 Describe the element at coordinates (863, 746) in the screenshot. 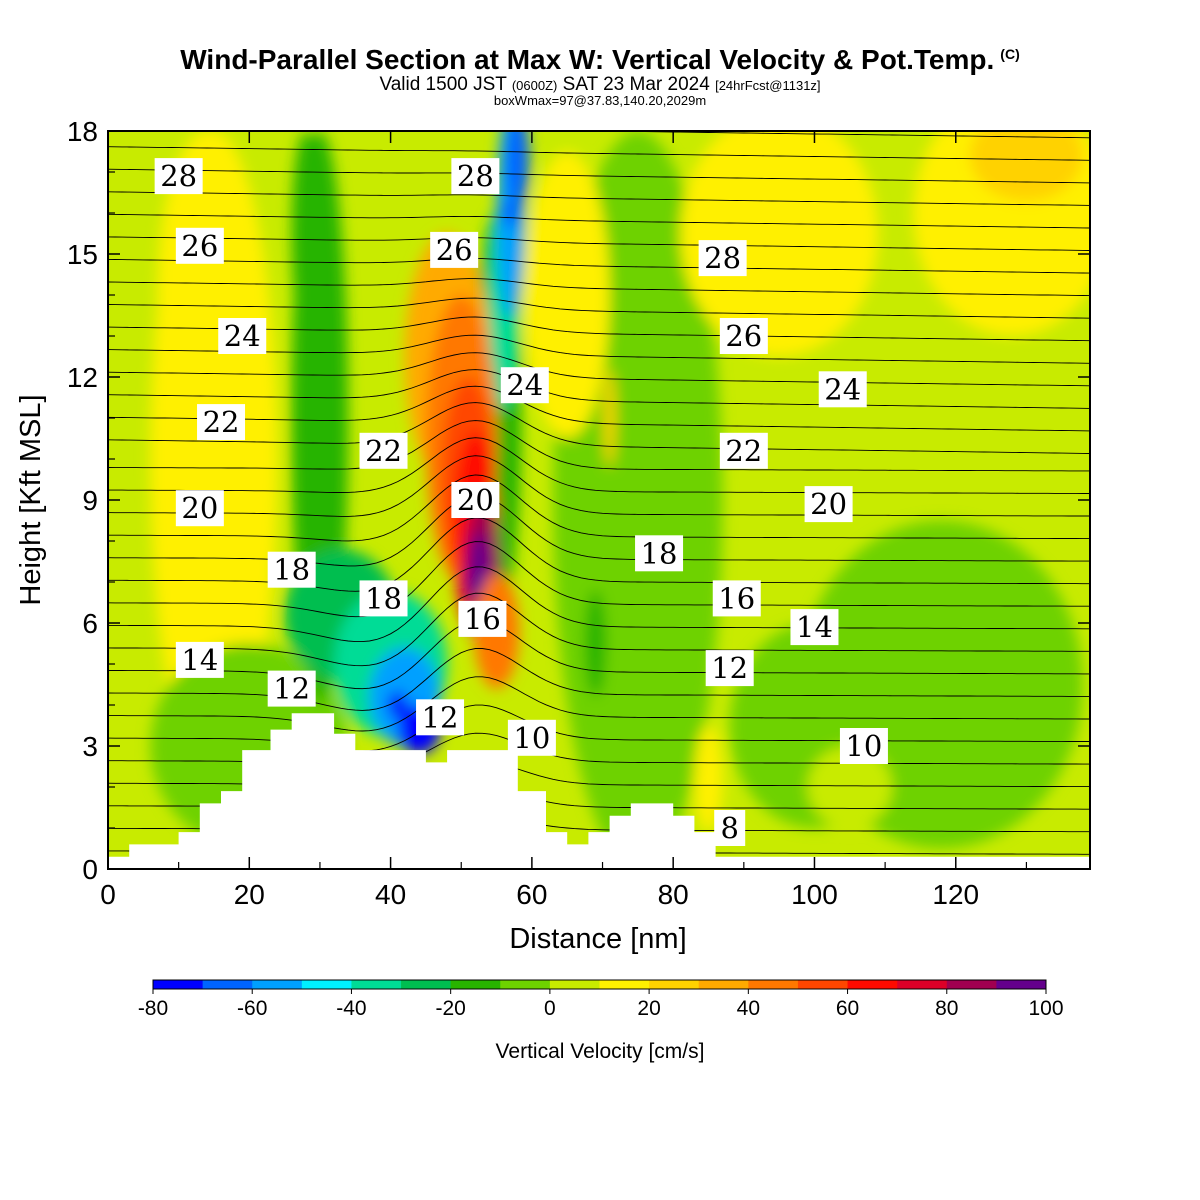

I see `theta-label: 10` at that location.